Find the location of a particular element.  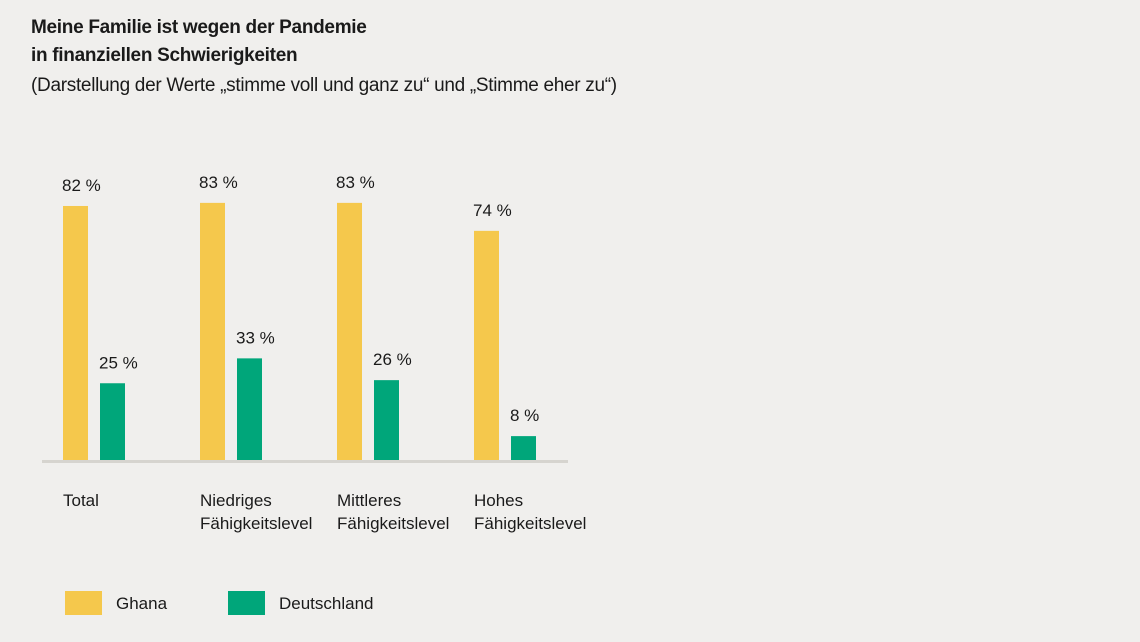

x-axis-line is located at coordinates (305, 461).